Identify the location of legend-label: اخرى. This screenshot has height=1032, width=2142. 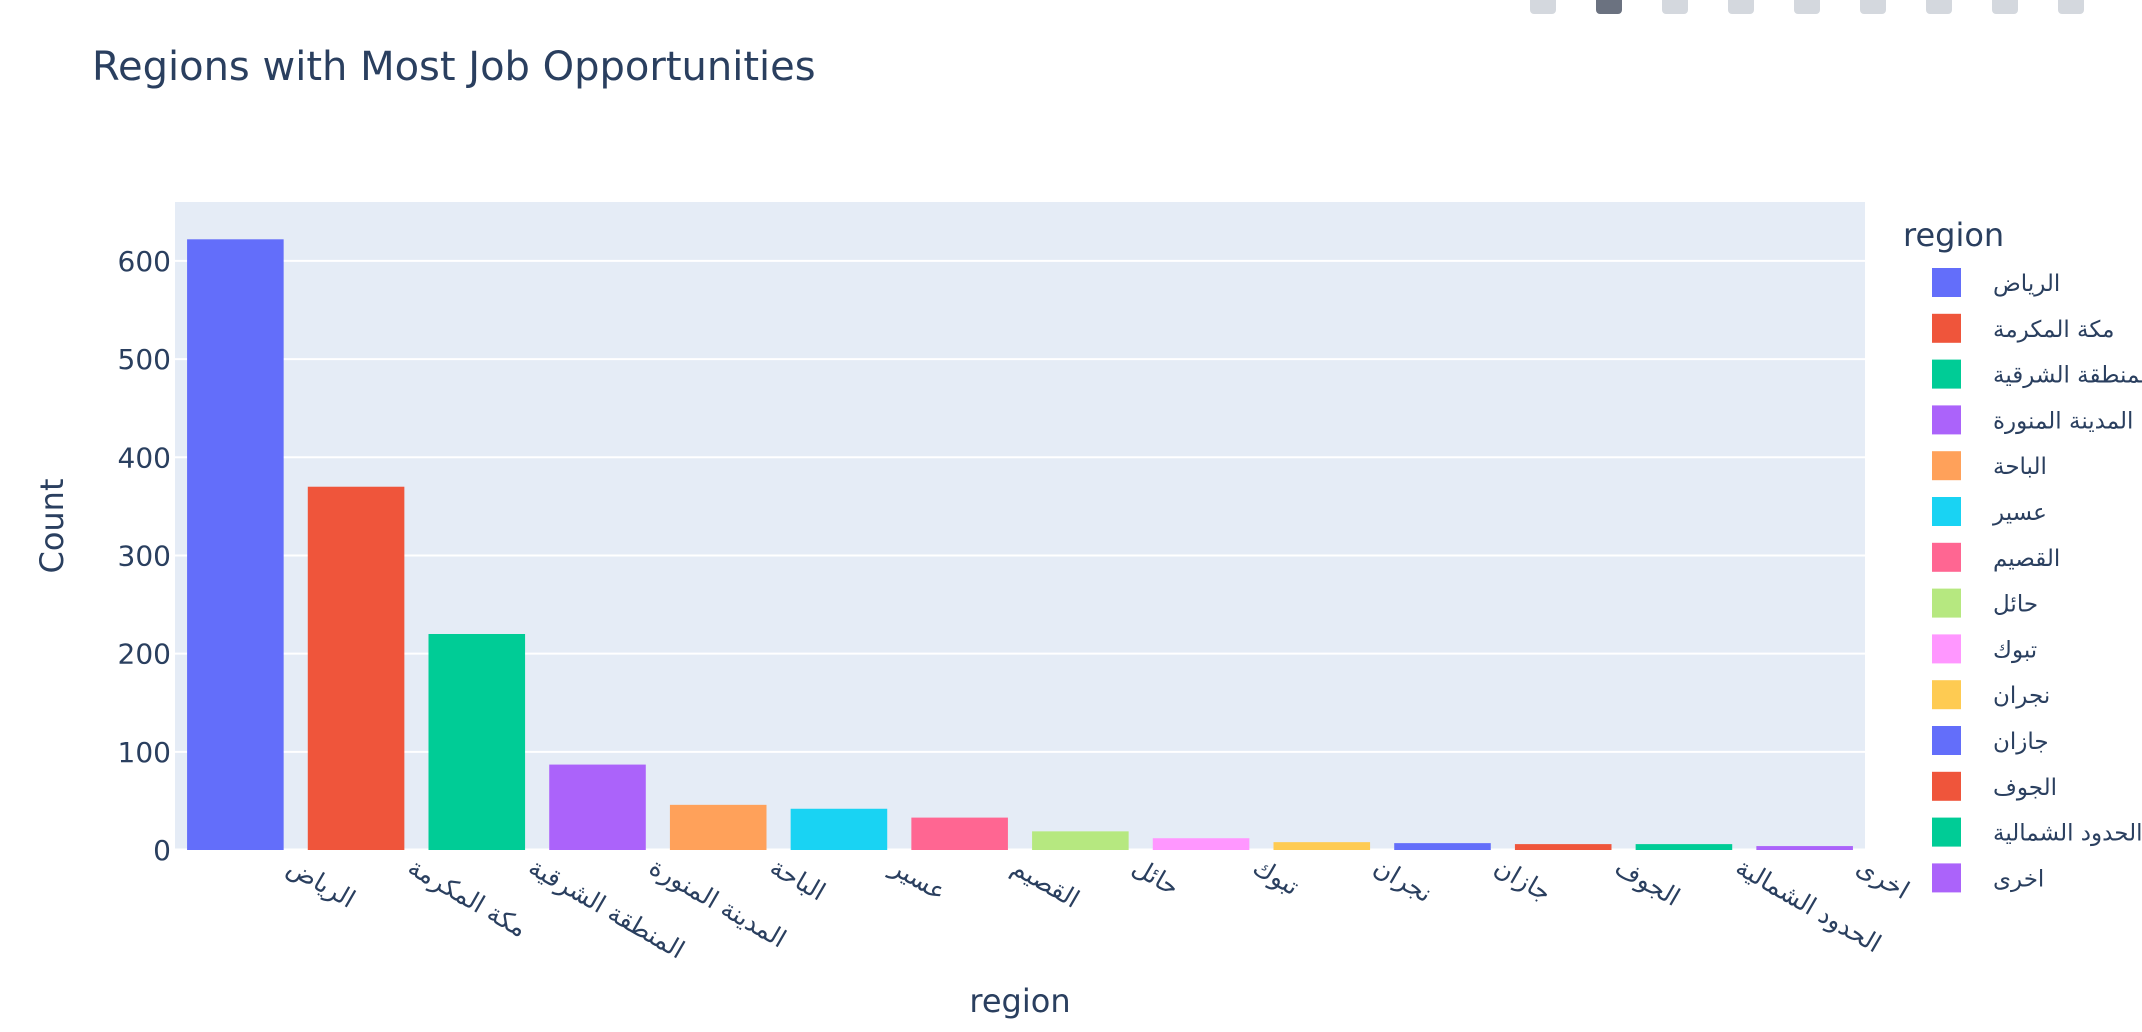
(2018, 879).